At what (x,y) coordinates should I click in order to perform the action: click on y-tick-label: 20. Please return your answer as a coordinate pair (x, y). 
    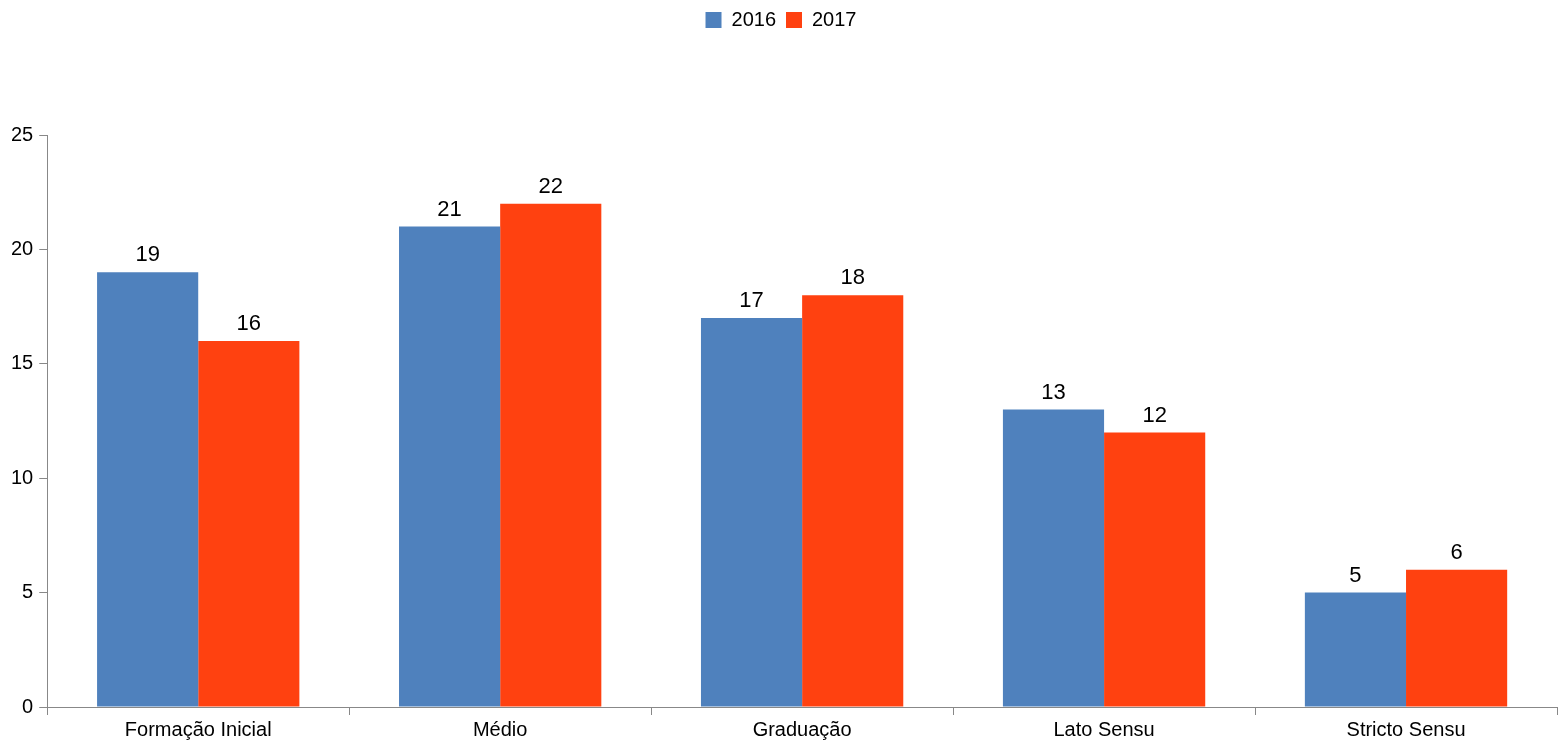
    Looking at the image, I should click on (22, 247).